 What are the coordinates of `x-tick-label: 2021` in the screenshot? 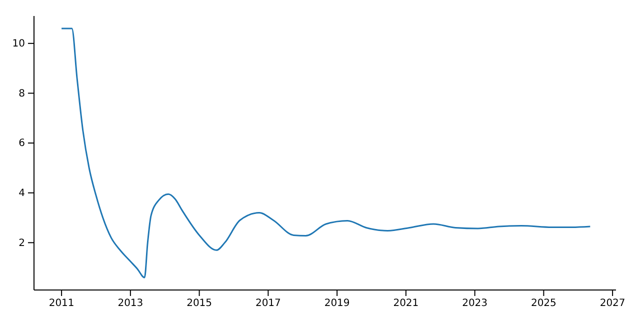 It's located at (406, 304).